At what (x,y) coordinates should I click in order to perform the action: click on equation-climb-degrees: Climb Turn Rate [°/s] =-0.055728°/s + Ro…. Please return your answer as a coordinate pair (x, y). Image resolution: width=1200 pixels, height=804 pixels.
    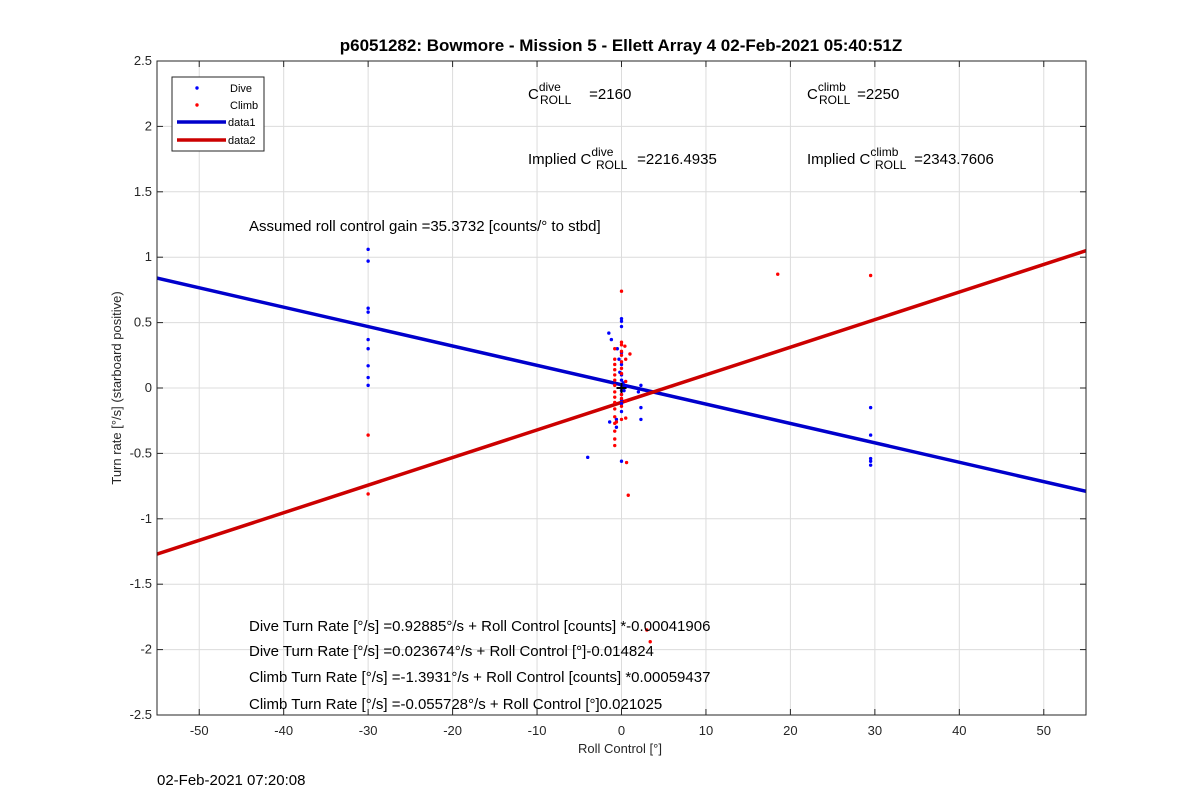
    Looking at the image, I should click on (455, 704).